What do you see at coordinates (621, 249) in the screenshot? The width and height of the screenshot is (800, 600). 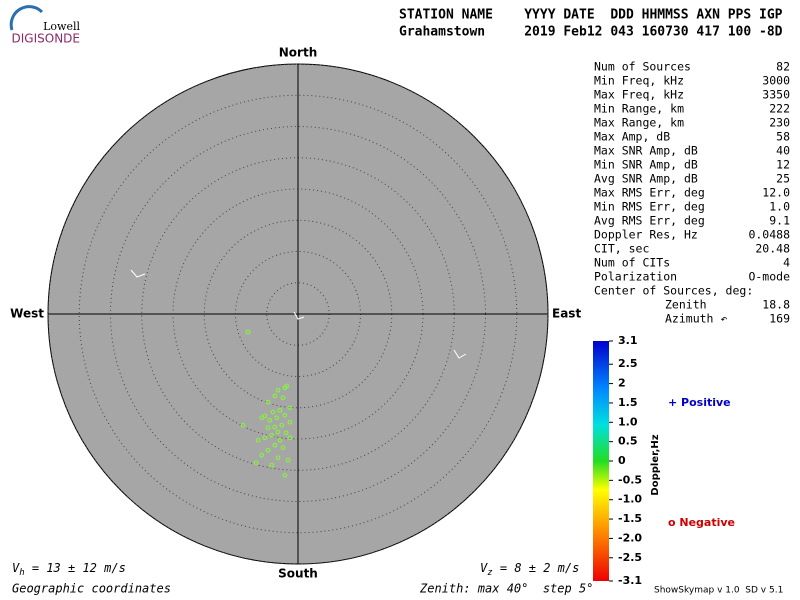 I see `stat-label: CIT, sec` at bounding box center [621, 249].